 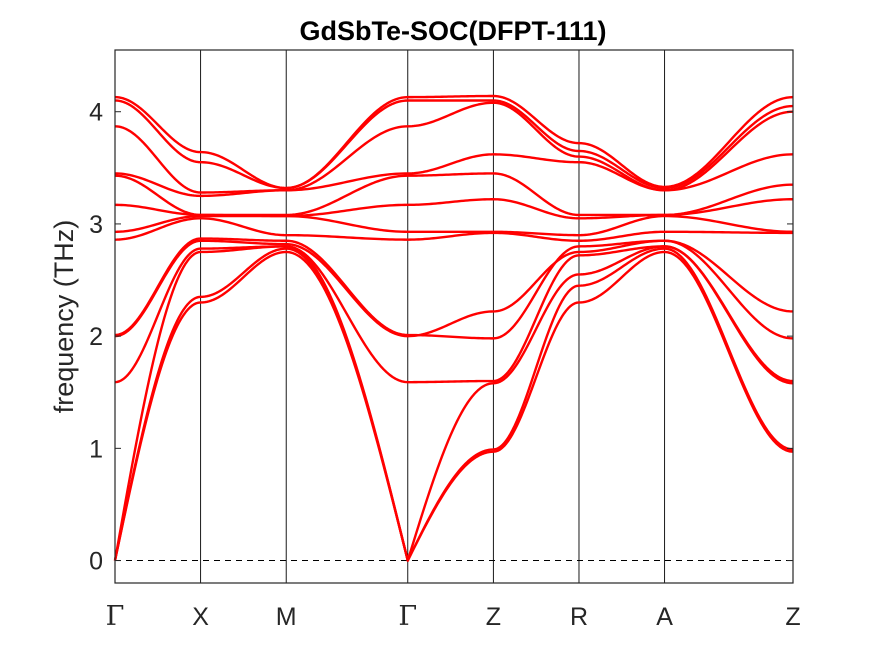 What do you see at coordinates (579, 617) in the screenshot?
I see `x-tick-label: R` at bounding box center [579, 617].